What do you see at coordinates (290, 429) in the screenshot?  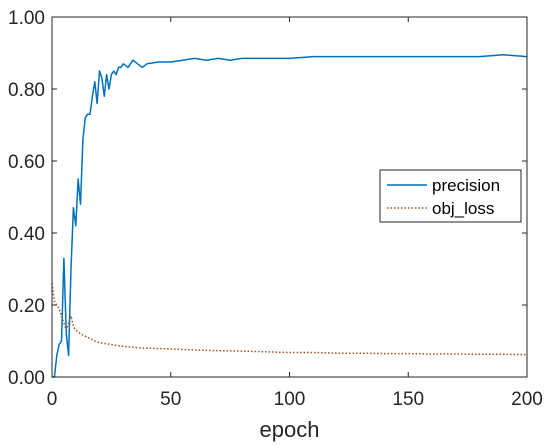 I see `x-axis-label: epoch` at bounding box center [290, 429].